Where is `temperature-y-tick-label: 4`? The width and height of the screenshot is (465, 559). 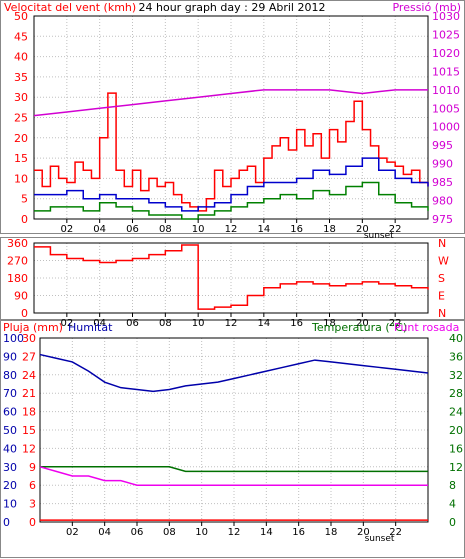 temperature-y-tick-label: 4 is located at coordinates (452, 504).